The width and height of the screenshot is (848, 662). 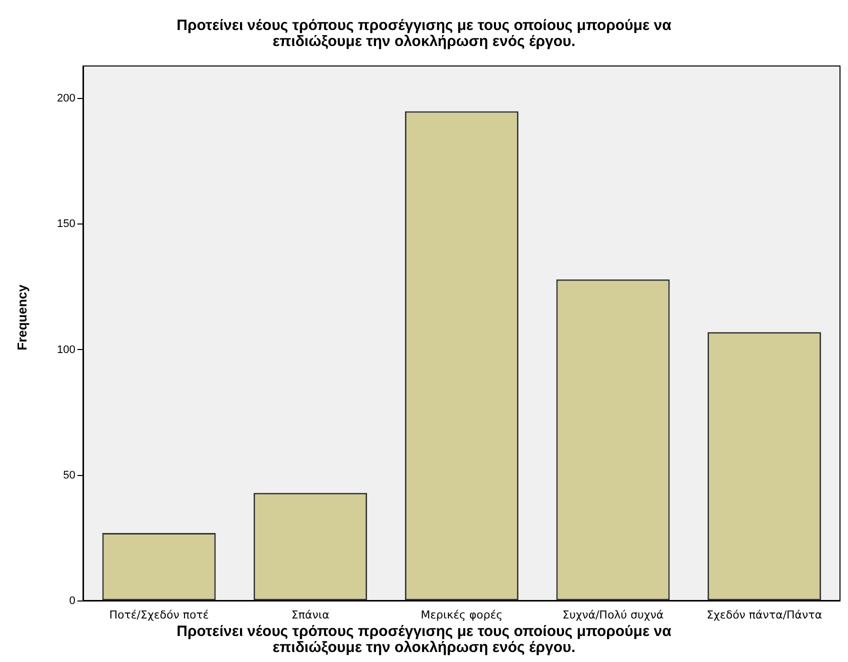 I want to click on x-tick-label: Σχεδόν πάντα/Πάντα, so click(x=764, y=615).